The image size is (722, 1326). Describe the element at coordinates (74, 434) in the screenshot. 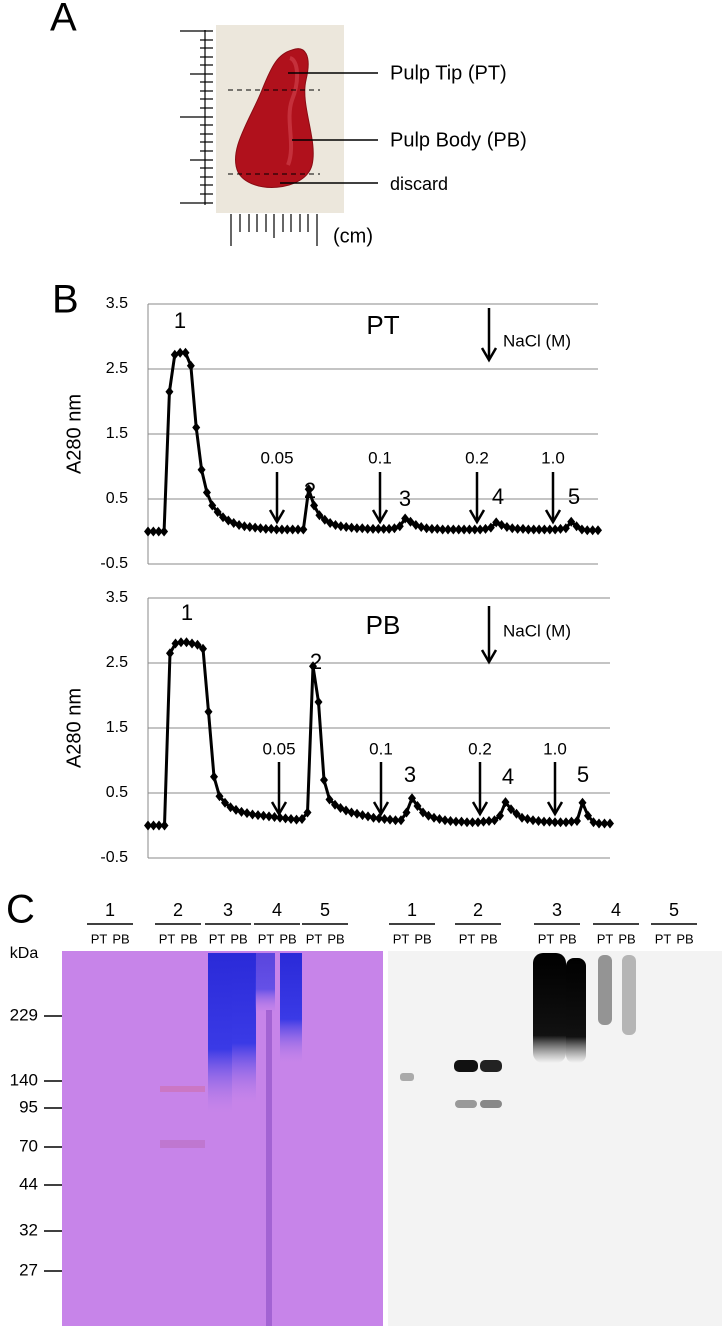

I see `y-axis-label: A280 nm` at that location.